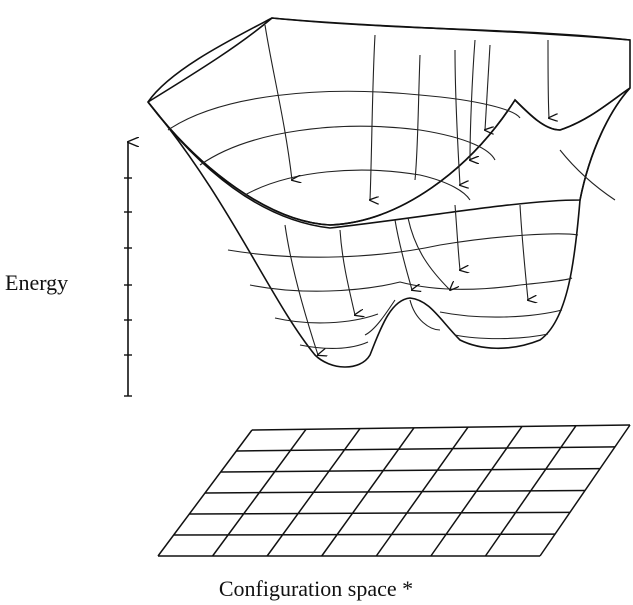 This screenshot has height=605, width=633. I want to click on back-rim, so click(389, 60).